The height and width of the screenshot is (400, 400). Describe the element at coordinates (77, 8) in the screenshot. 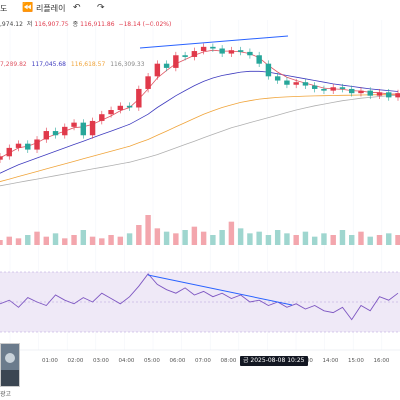

I see `undo-icon: ↶` at that location.